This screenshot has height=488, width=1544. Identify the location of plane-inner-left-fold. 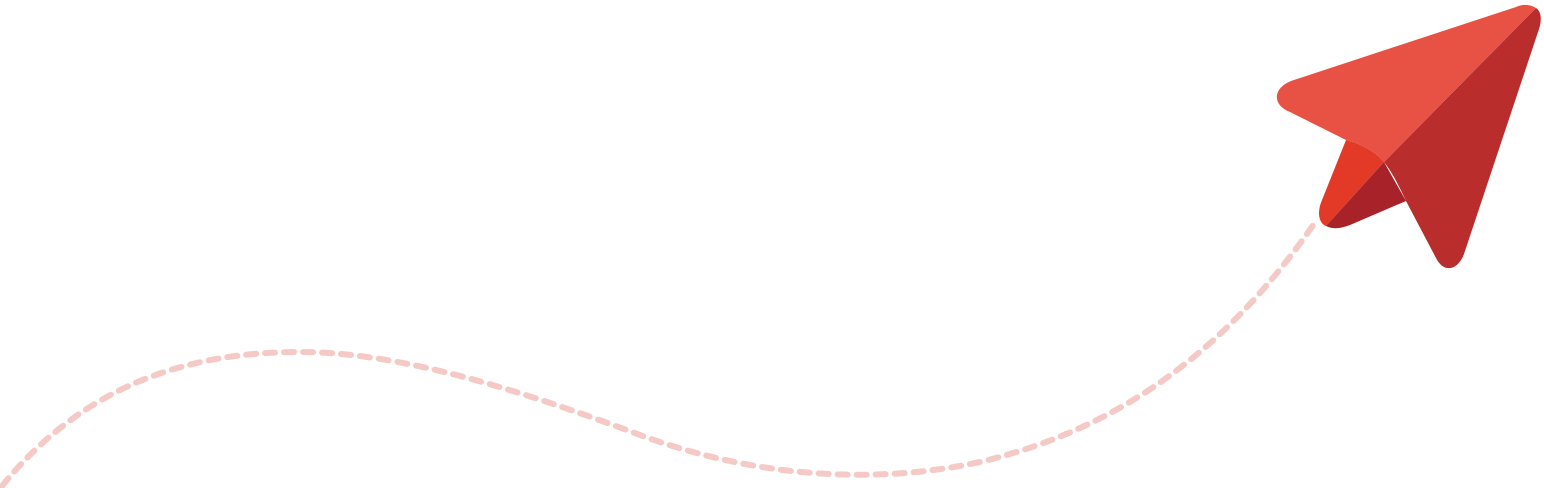
(1351, 183).